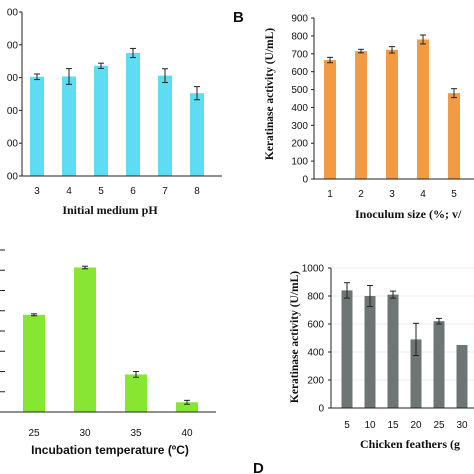 The width and height of the screenshot is (474, 474). Describe the element at coordinates (313, 269) in the screenshot. I see `panel-d-y-tick-label: 1000` at that location.